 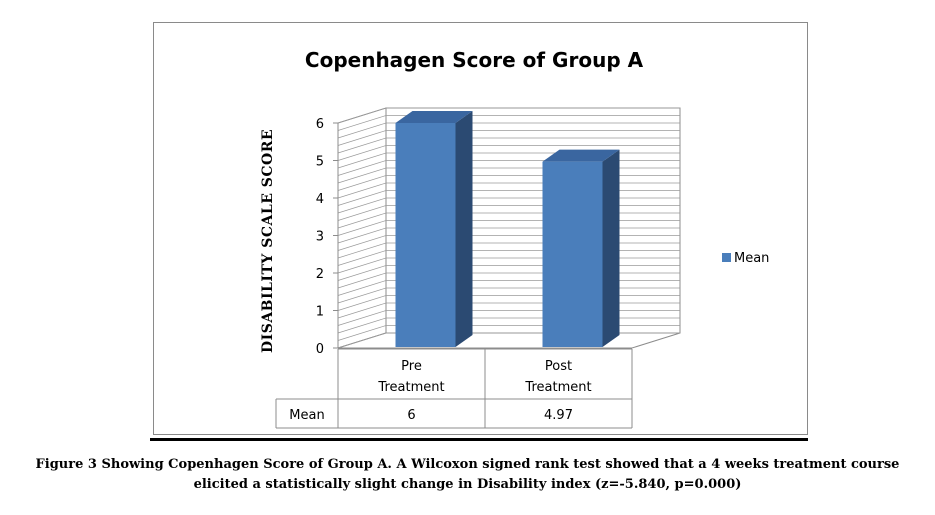 I want to click on legend-label: Mean, so click(x=751, y=258).